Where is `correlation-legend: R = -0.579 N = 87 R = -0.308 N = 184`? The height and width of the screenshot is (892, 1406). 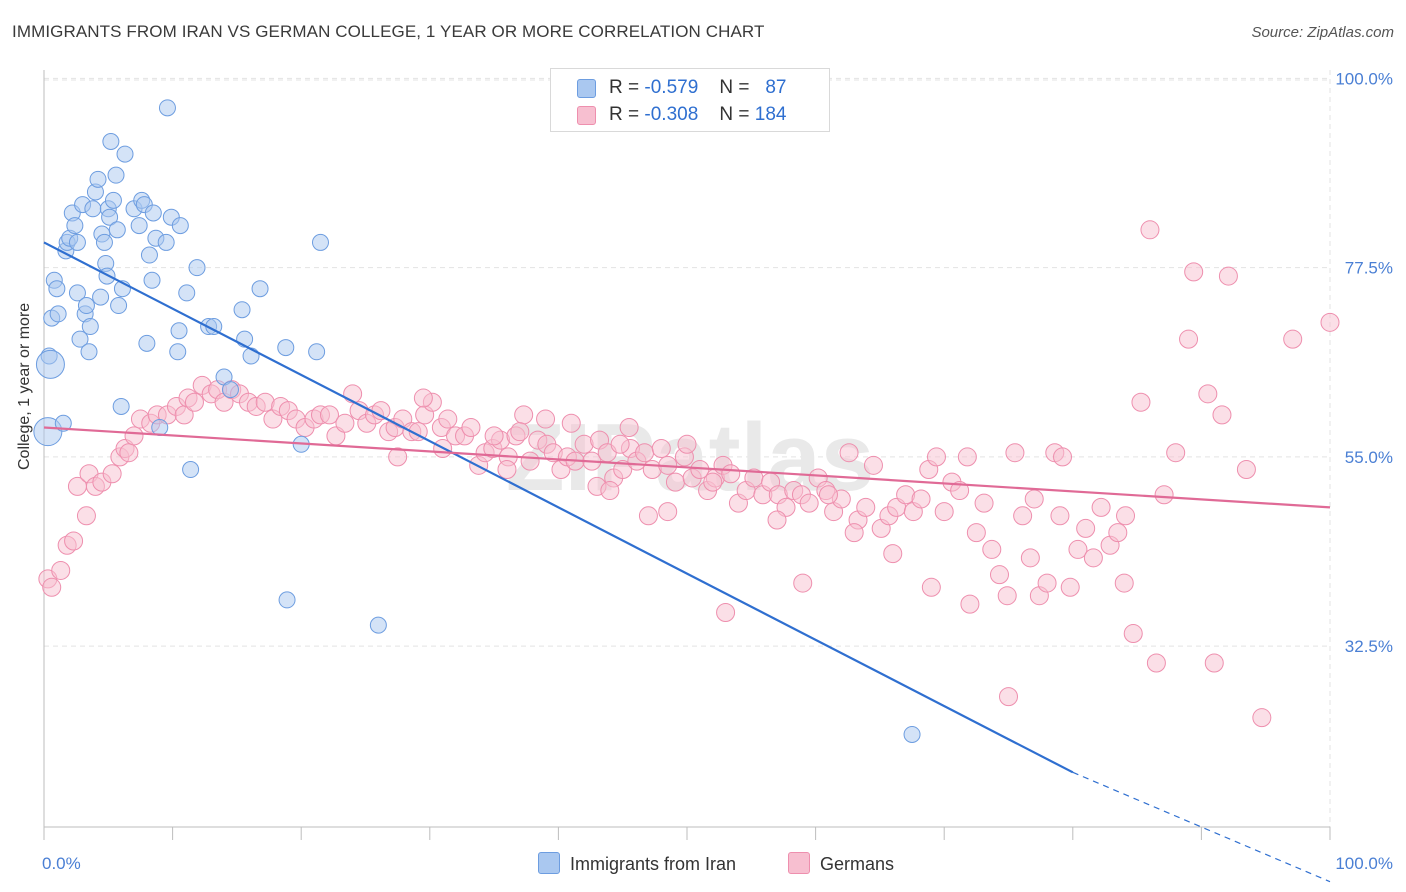 correlation-legend: R = -0.579 N = 87 R = -0.308 N = 184 is located at coordinates (690, 100).